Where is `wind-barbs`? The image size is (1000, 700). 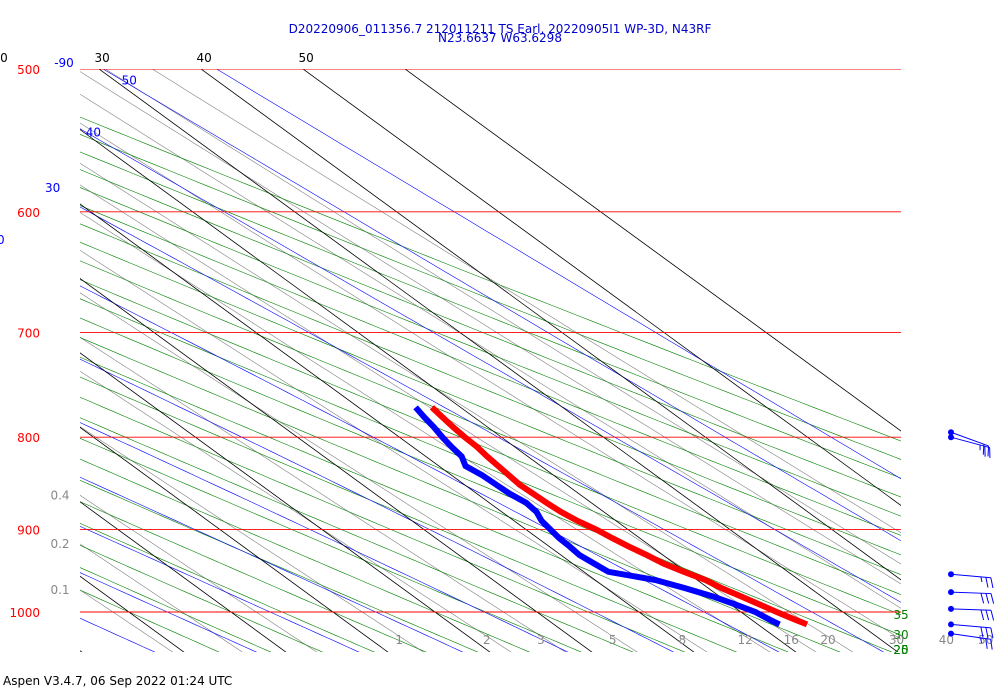 wind-barbs is located at coordinates (971, 539).